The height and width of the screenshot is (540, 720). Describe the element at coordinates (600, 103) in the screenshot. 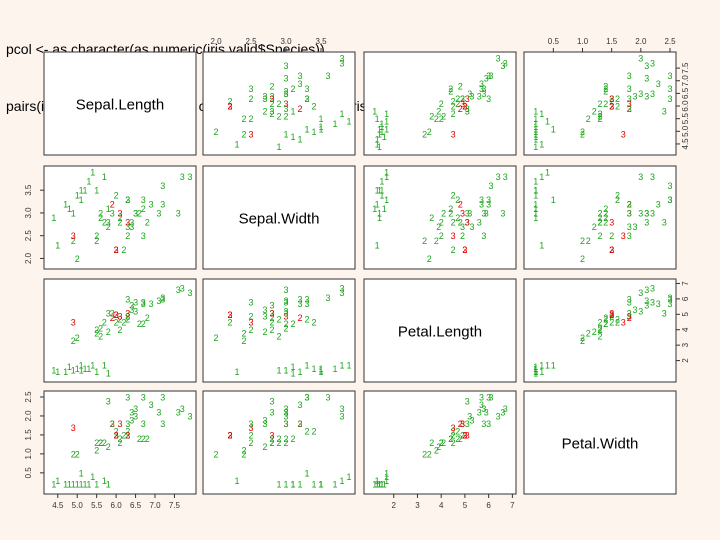

I see `panel-Sepal.Length-vs-Petal.Width` at that location.